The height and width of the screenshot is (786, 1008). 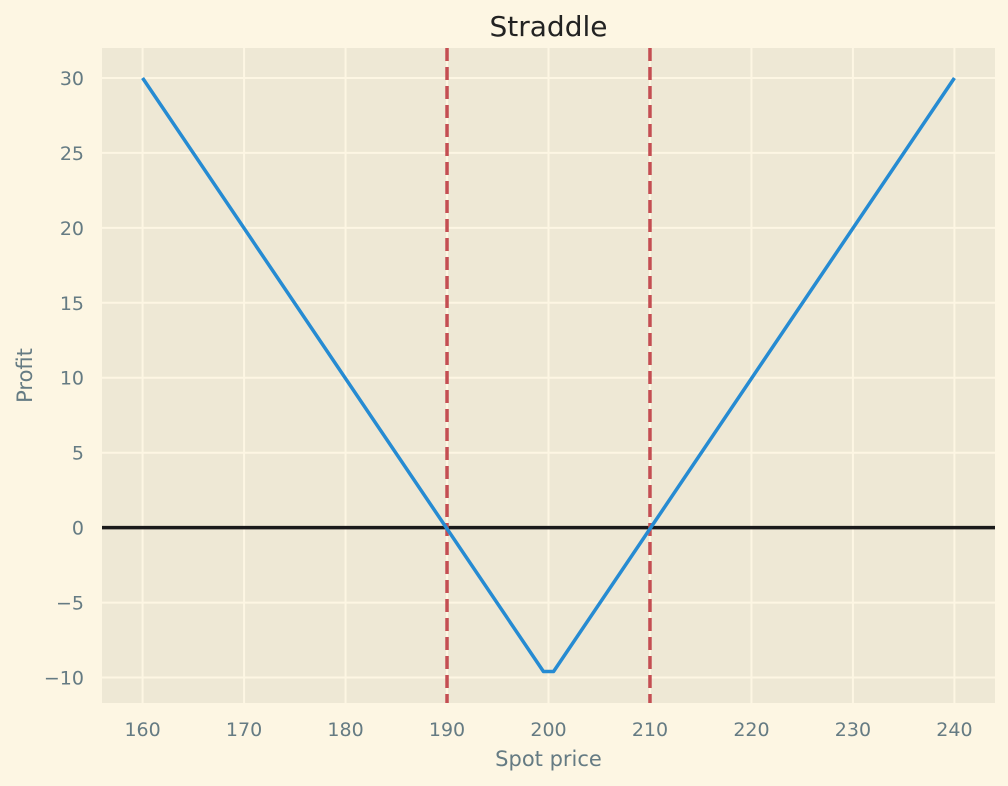 What do you see at coordinates (650, 730) in the screenshot?
I see `x-tick-label: 210` at bounding box center [650, 730].